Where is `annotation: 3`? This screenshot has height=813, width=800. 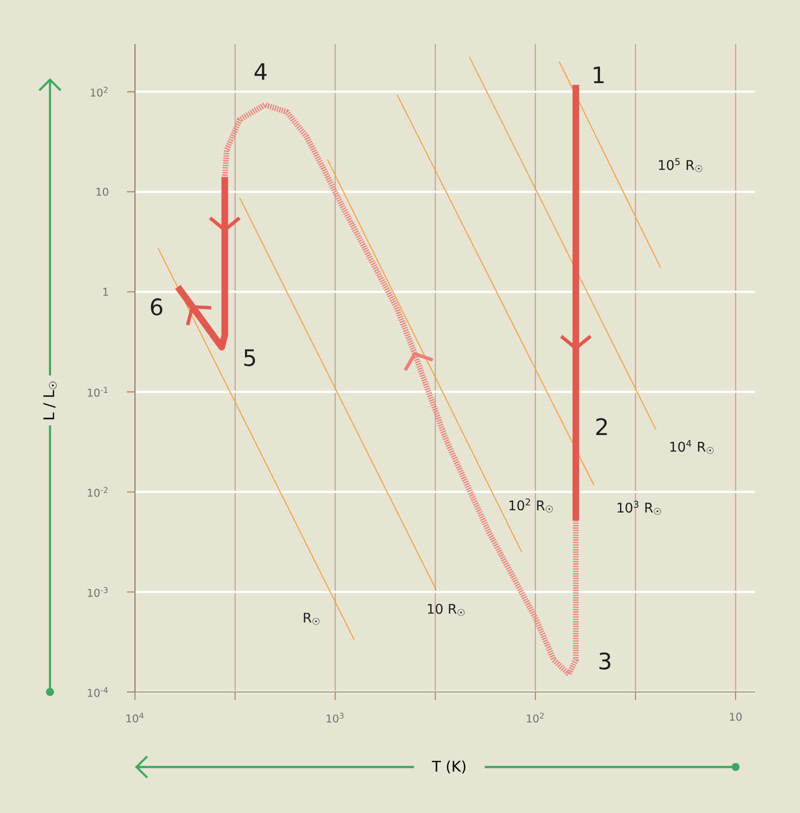
annotation: 3 is located at coordinates (604, 661).